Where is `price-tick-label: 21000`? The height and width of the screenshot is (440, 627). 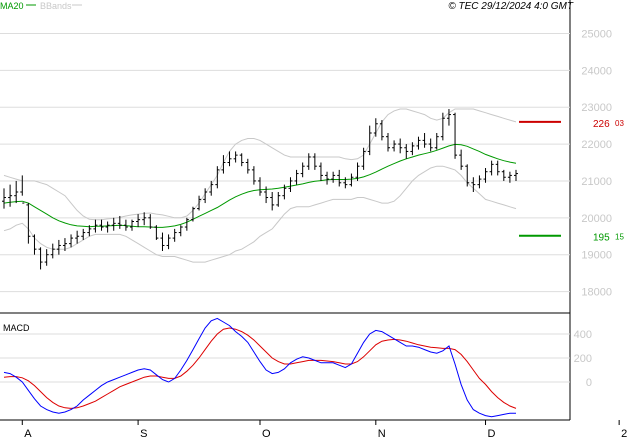 price-tick-label: 21000 is located at coordinates (596, 182).